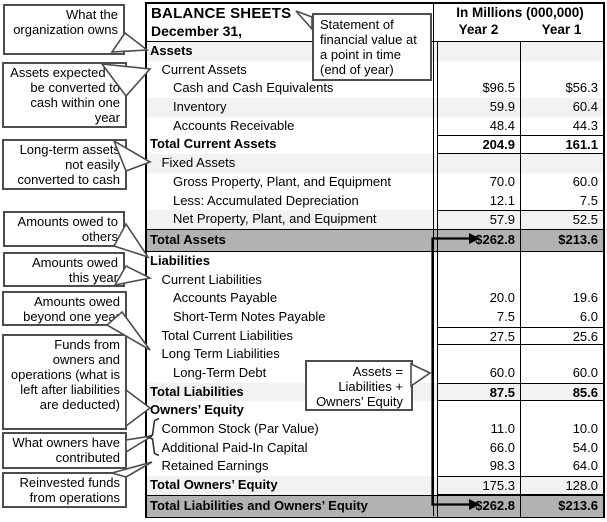  Describe the element at coordinates (188, 239) in the screenshot. I see `row-label: Total Assets` at that location.